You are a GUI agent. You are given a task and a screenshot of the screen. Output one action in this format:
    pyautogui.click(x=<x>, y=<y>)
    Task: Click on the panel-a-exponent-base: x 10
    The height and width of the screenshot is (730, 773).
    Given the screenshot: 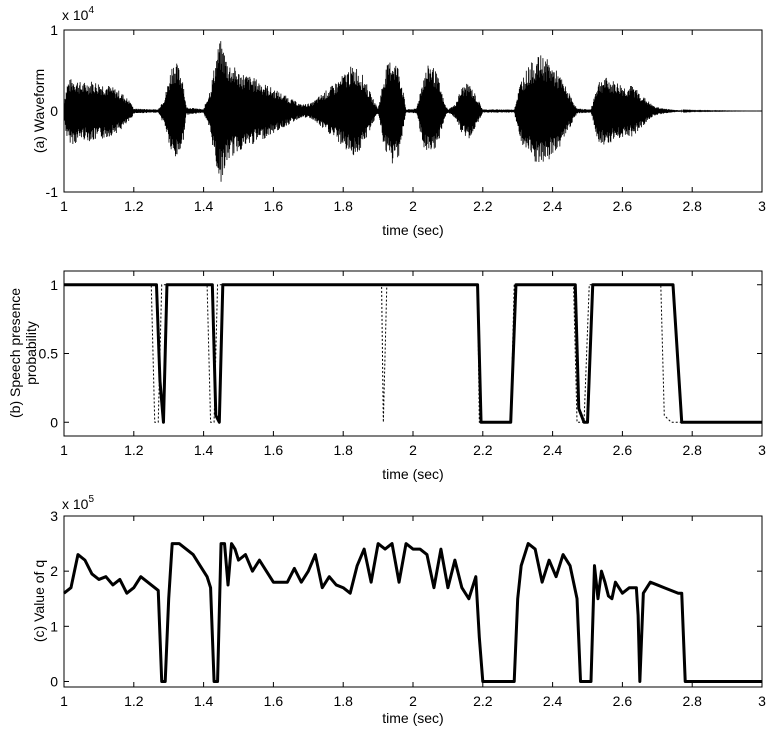 What is the action you would take?
    pyautogui.click(x=75, y=15)
    